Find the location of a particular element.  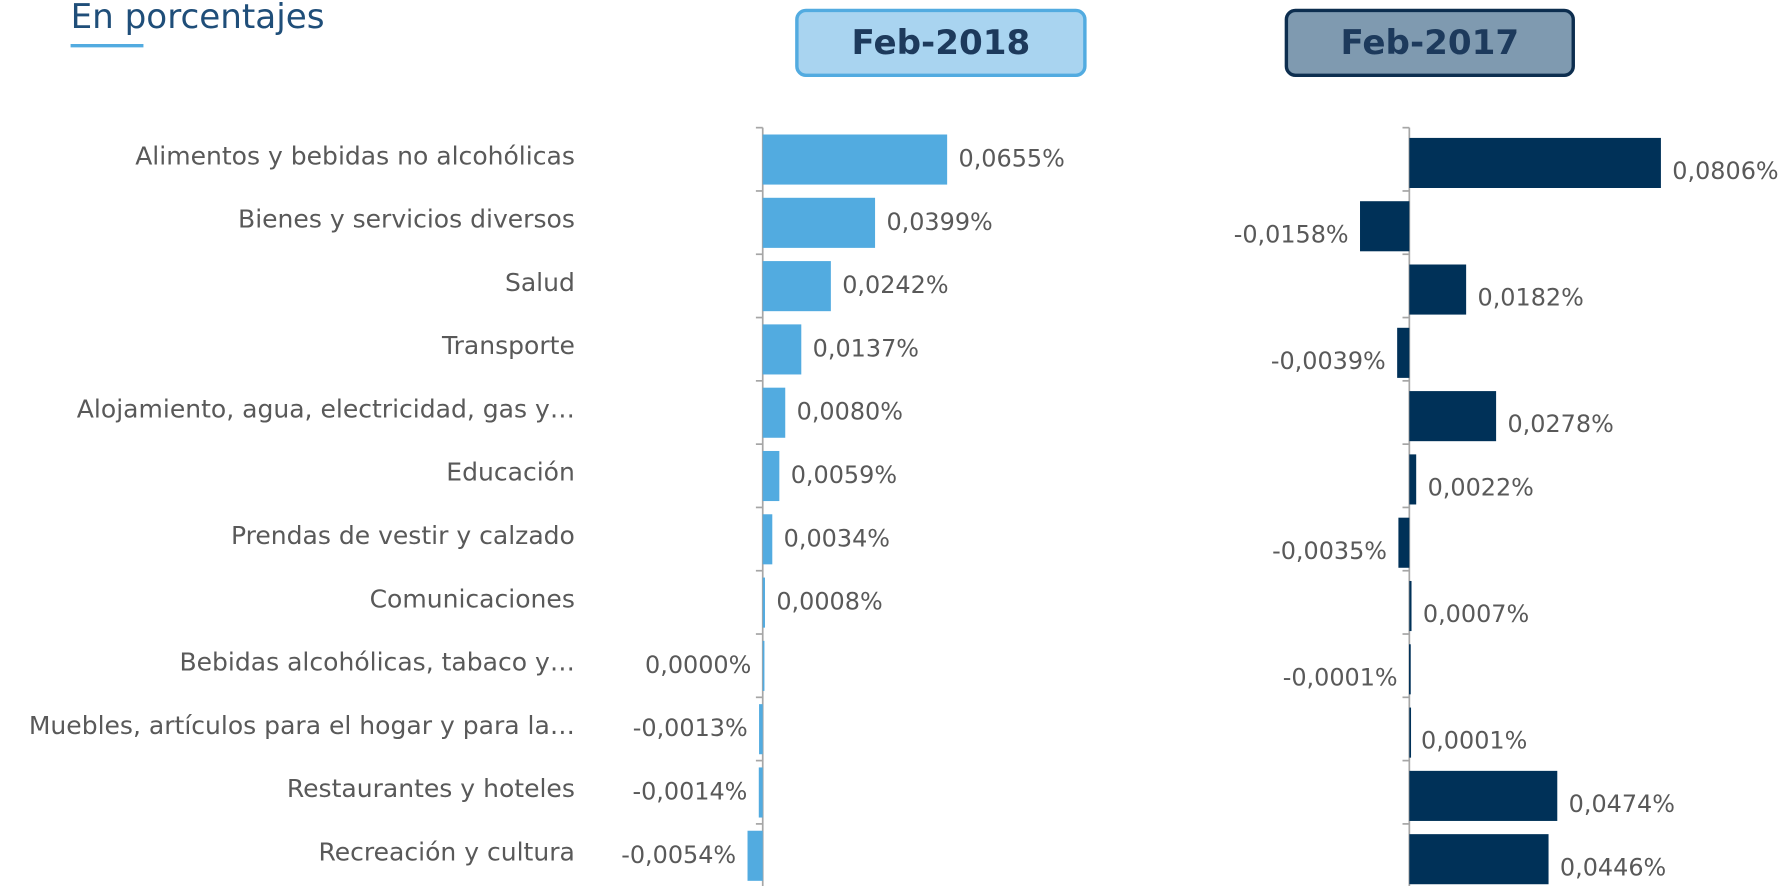

value-label: -0,0054% is located at coordinates (678, 855).